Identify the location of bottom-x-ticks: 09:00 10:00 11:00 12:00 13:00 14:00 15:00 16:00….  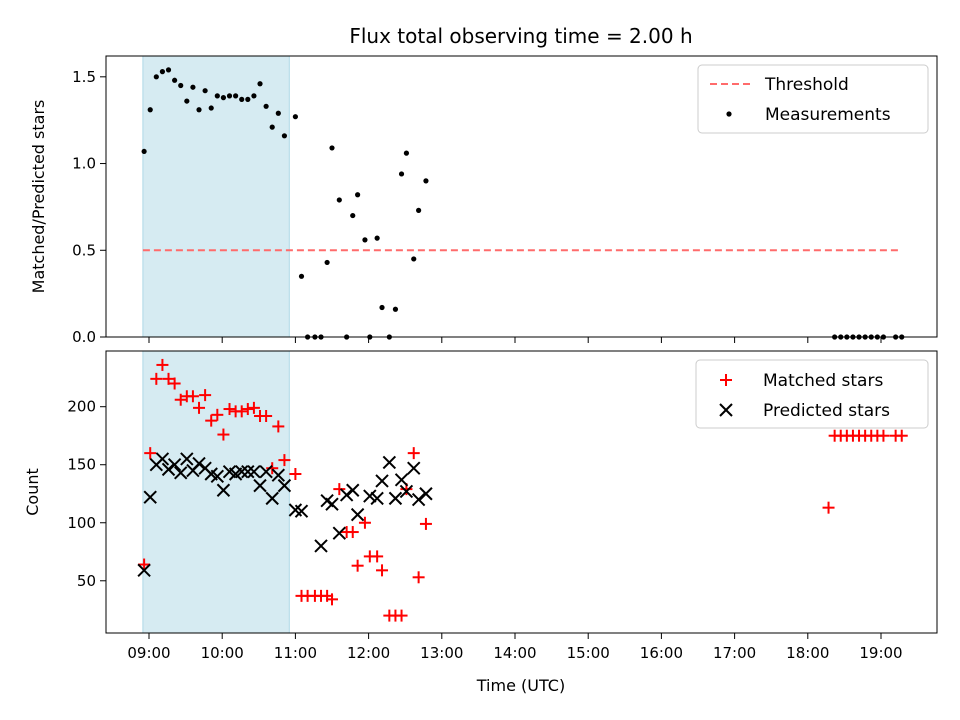
(515, 647).